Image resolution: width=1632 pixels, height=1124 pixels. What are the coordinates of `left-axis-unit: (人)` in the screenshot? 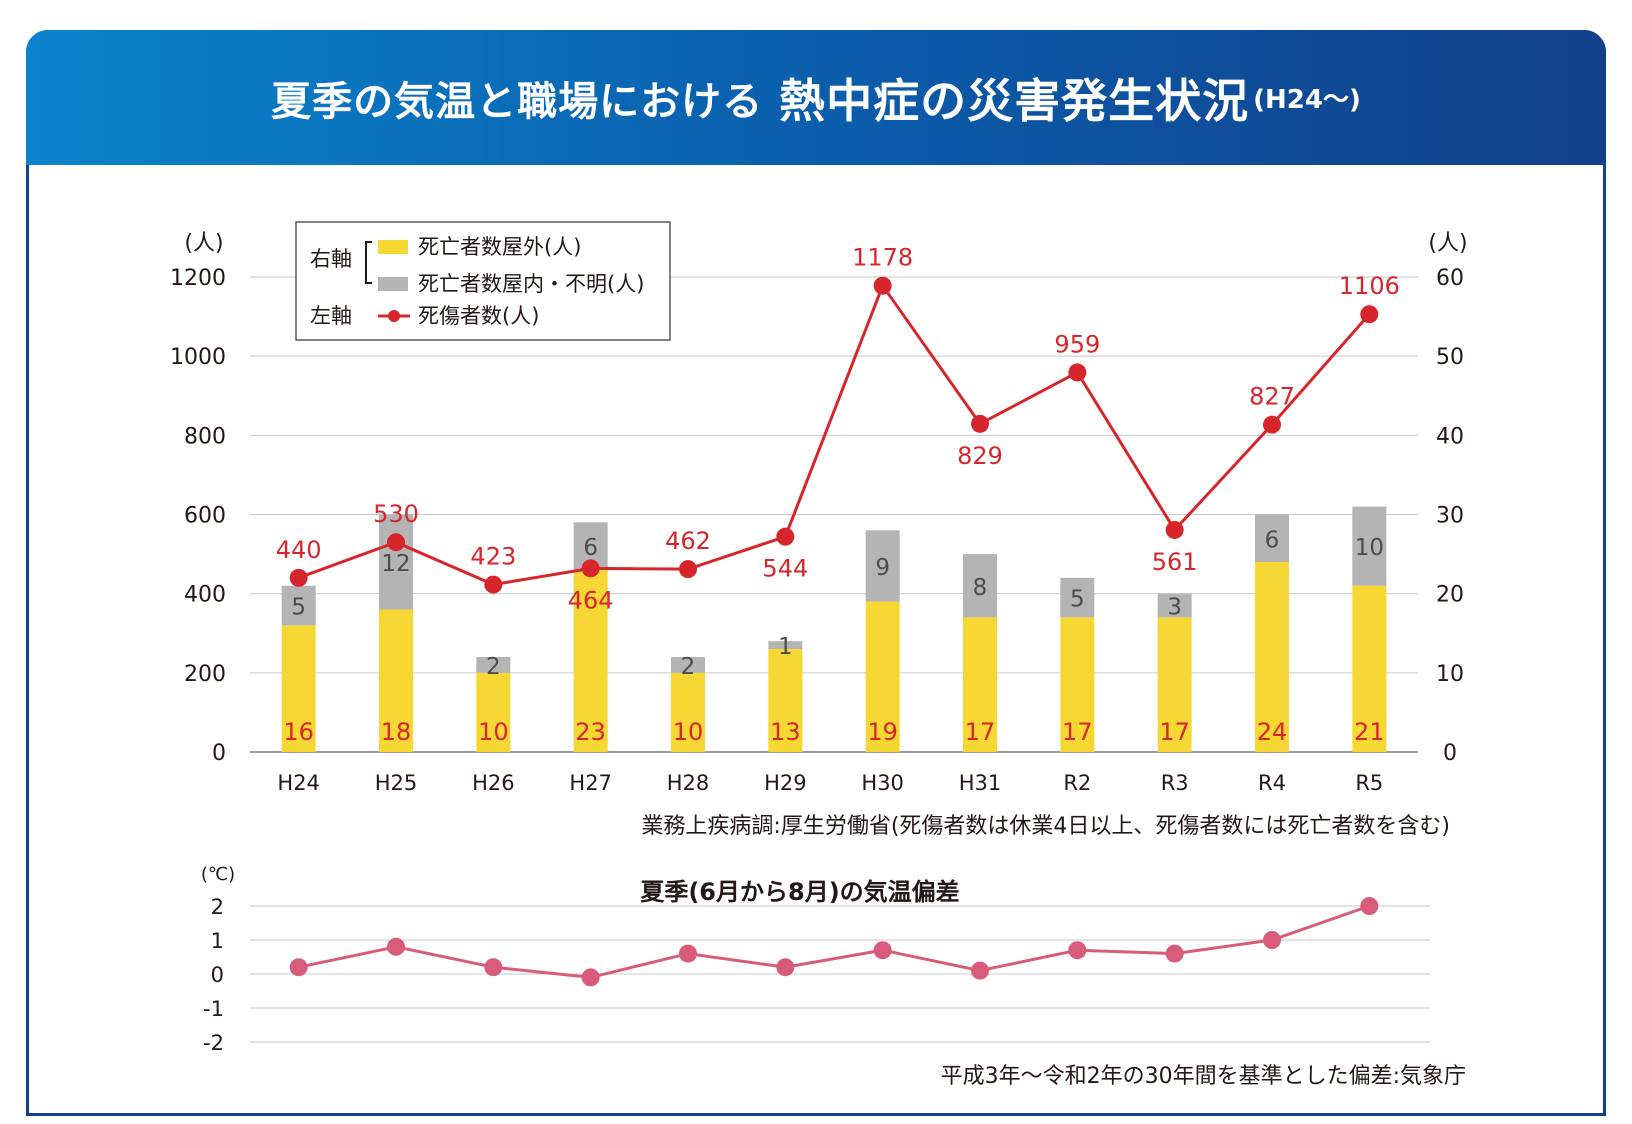 It's located at (203, 243).